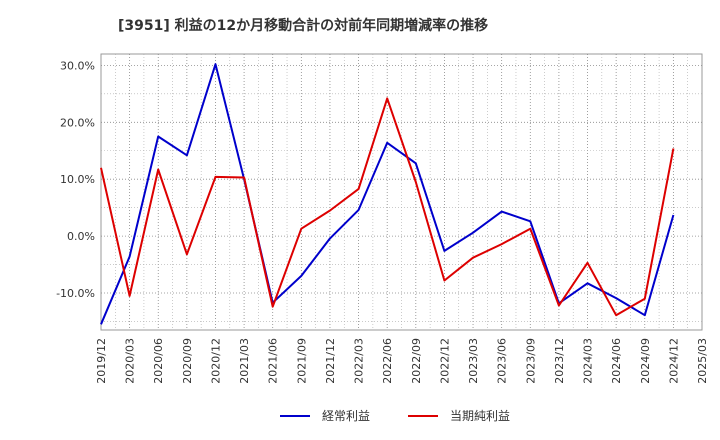 This screenshot has height=440, width=720. What do you see at coordinates (244, 361) in the screenshot?
I see `x-tick-label: 2021/03` at bounding box center [244, 361].